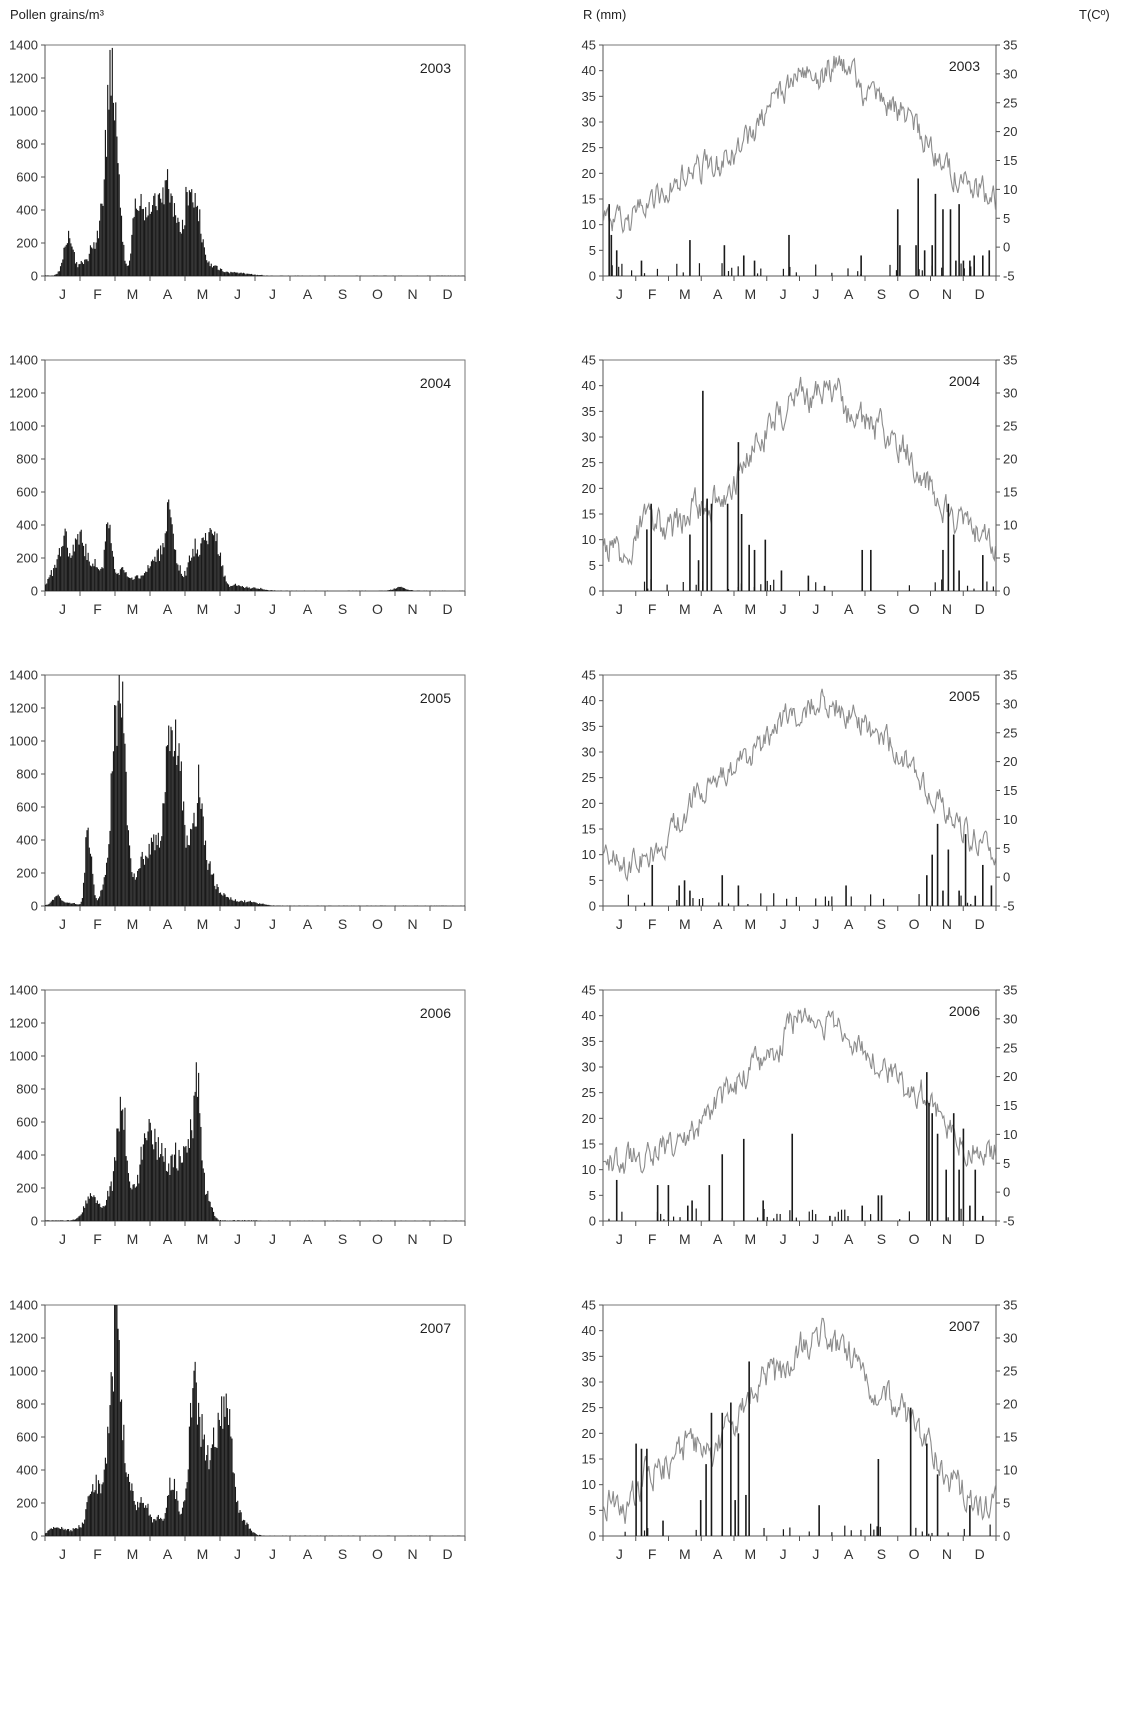 The height and width of the screenshot is (1717, 1122). What do you see at coordinates (1010, 459) in the screenshot?
I see `y2-tick-label: 20` at bounding box center [1010, 459].